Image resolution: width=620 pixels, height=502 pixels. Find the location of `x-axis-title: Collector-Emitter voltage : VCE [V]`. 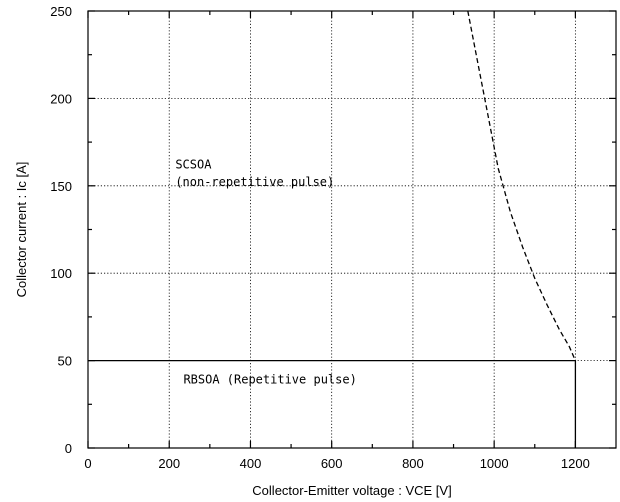

x-axis-title: Collector-Emitter voltage : VCE [V] is located at coordinates (351, 490).